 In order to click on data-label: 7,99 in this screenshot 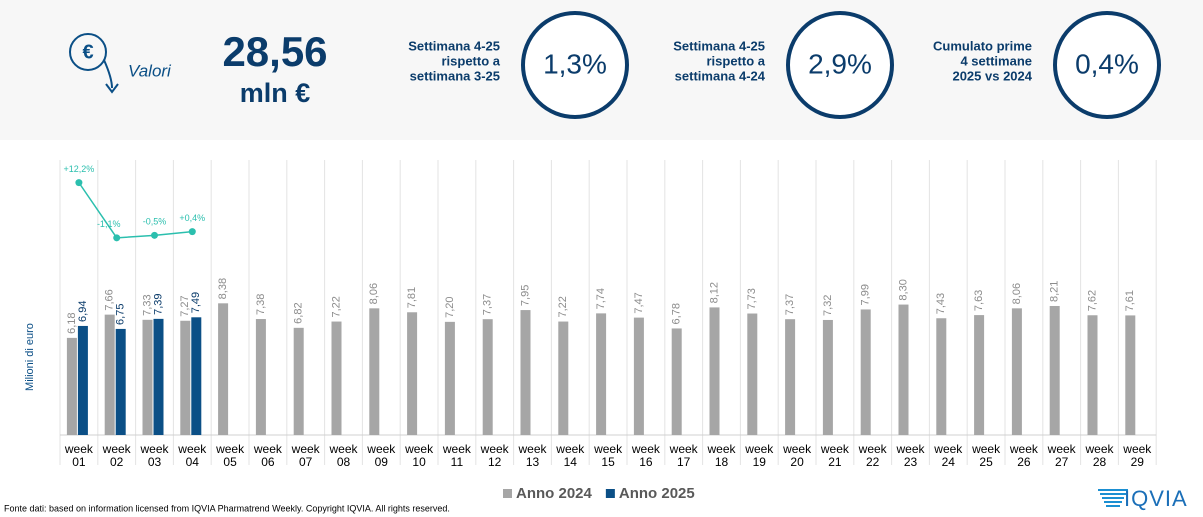, I will do `click(866, 294)`.